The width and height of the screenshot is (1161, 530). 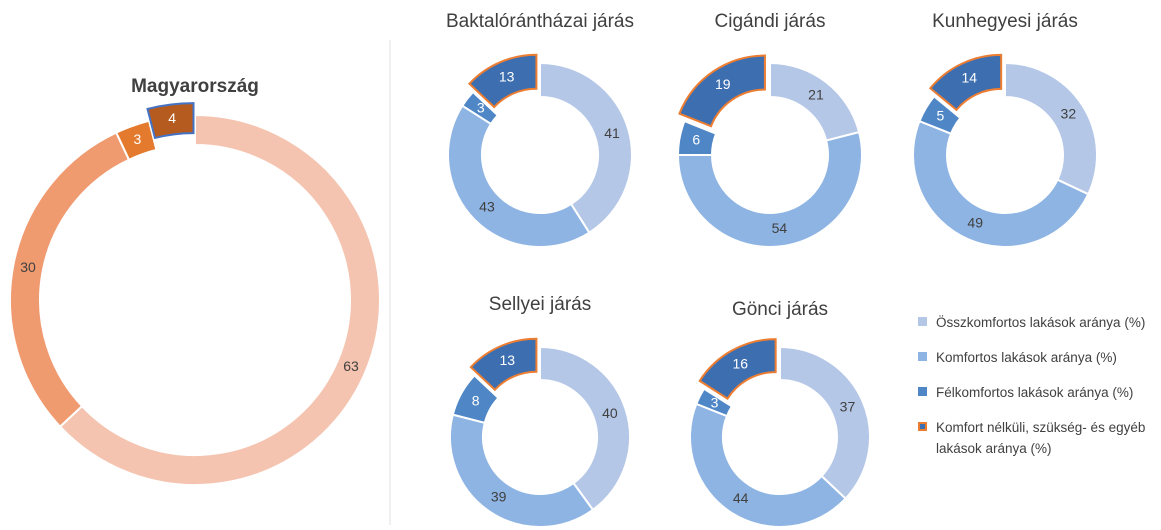 I want to click on data-label: 14, so click(x=969, y=78).